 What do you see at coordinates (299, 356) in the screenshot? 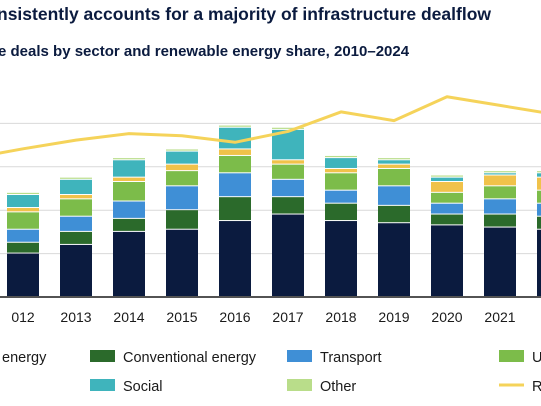
I see `legend-swatch-transport` at bounding box center [299, 356].